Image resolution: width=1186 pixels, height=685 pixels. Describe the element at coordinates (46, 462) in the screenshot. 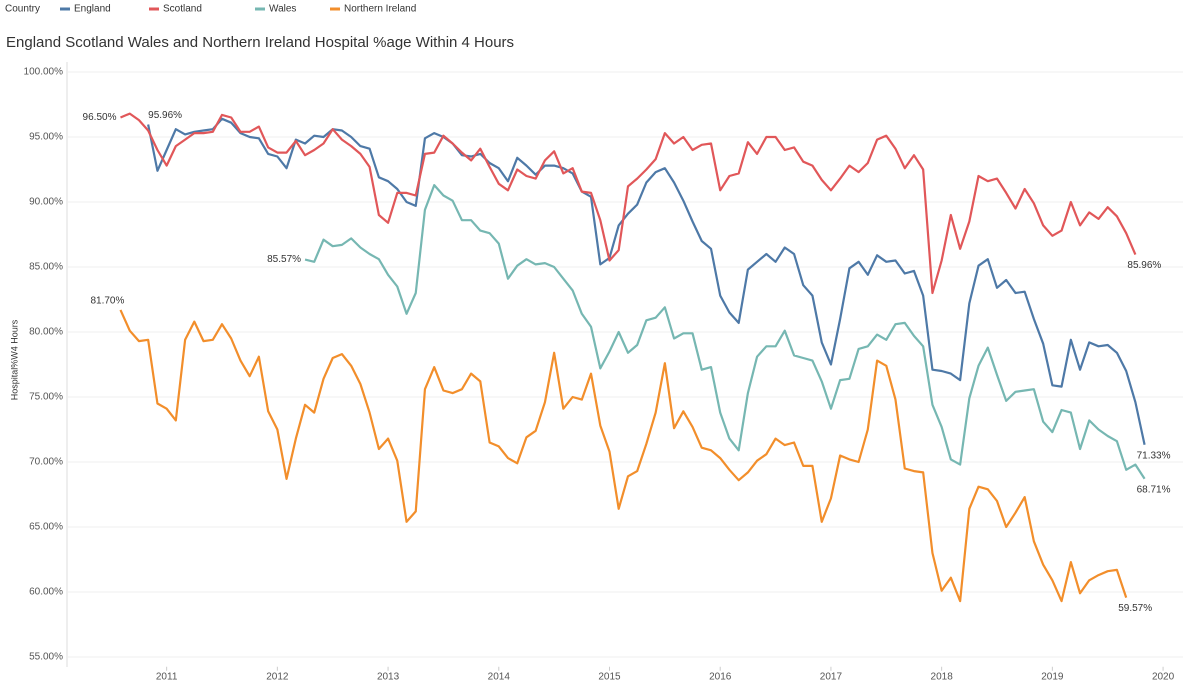

I see `y-tick-label: 70.00%` at that location.